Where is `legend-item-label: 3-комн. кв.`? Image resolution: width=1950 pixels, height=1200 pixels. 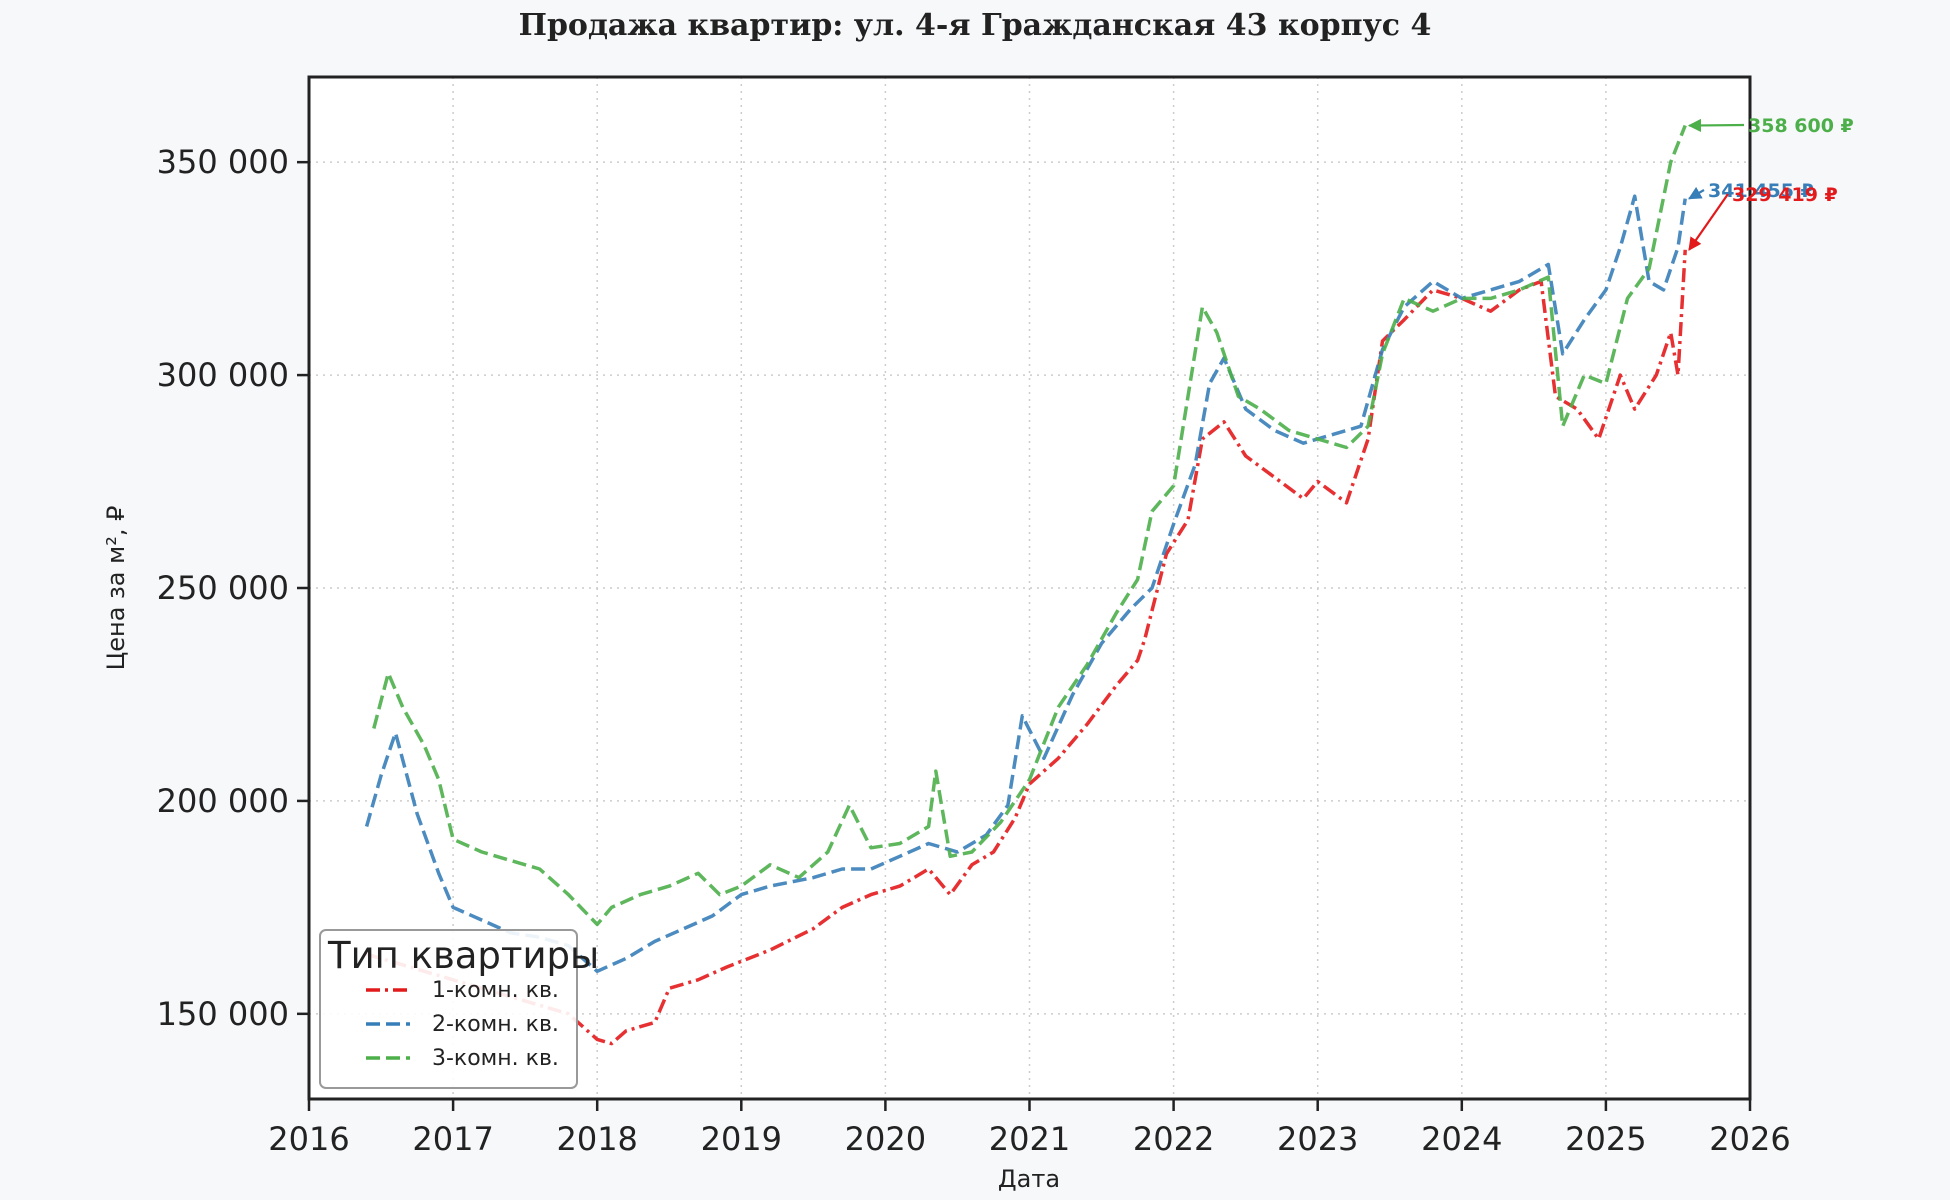 legend-item-label: 3-комн. кв. is located at coordinates (495, 1058).